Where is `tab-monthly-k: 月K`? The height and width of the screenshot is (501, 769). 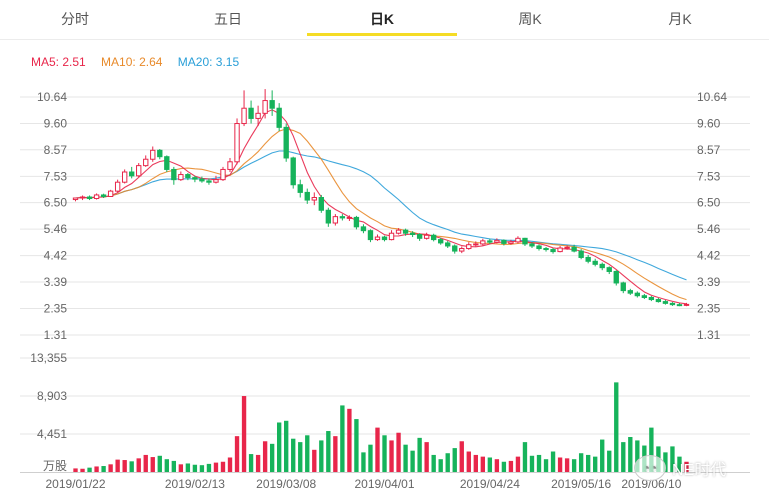 tab-monthly-k: 月K is located at coordinates (680, 19).